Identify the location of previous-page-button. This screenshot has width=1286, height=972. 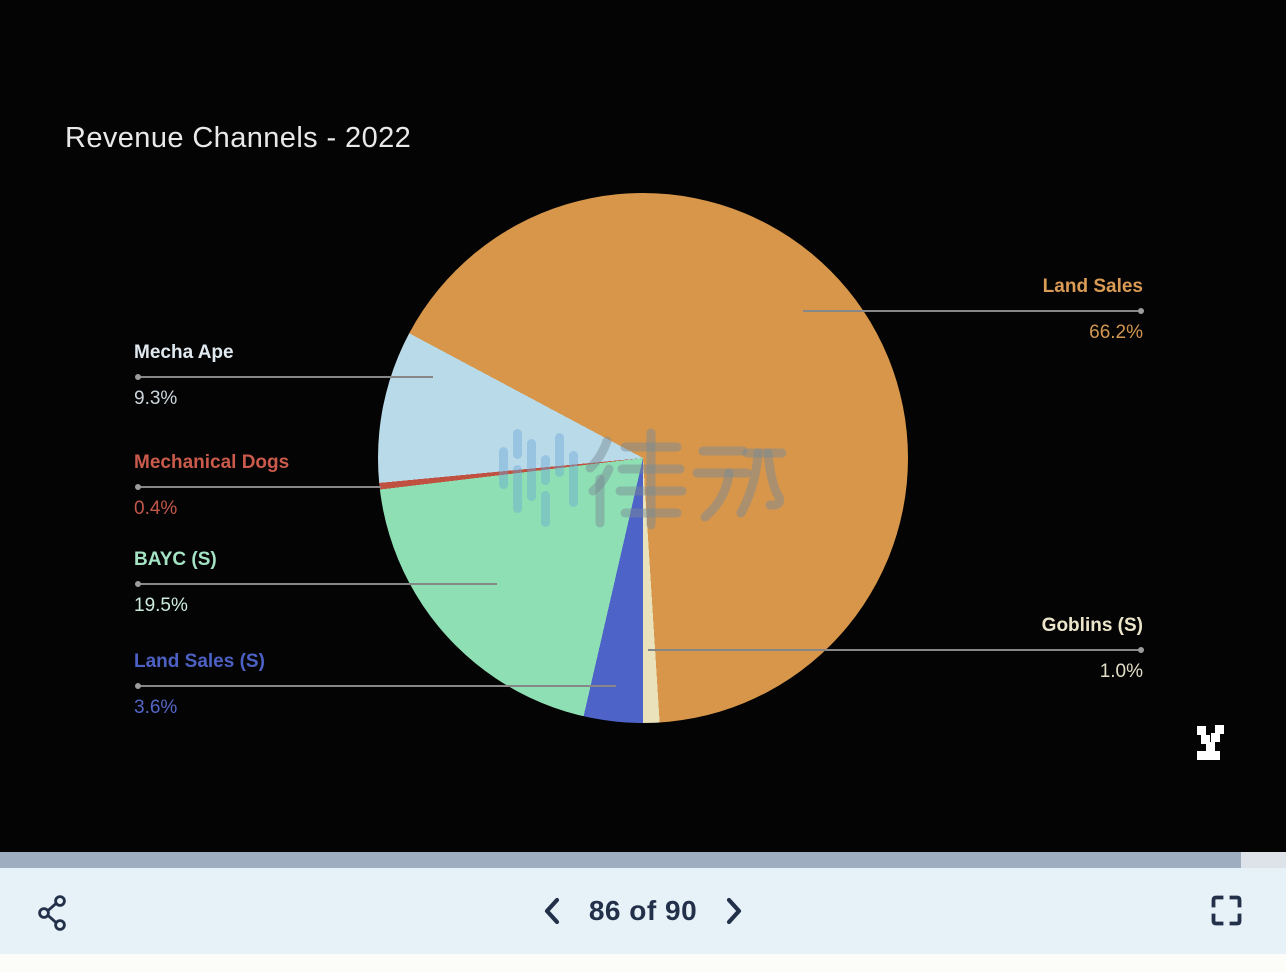
(552, 911).